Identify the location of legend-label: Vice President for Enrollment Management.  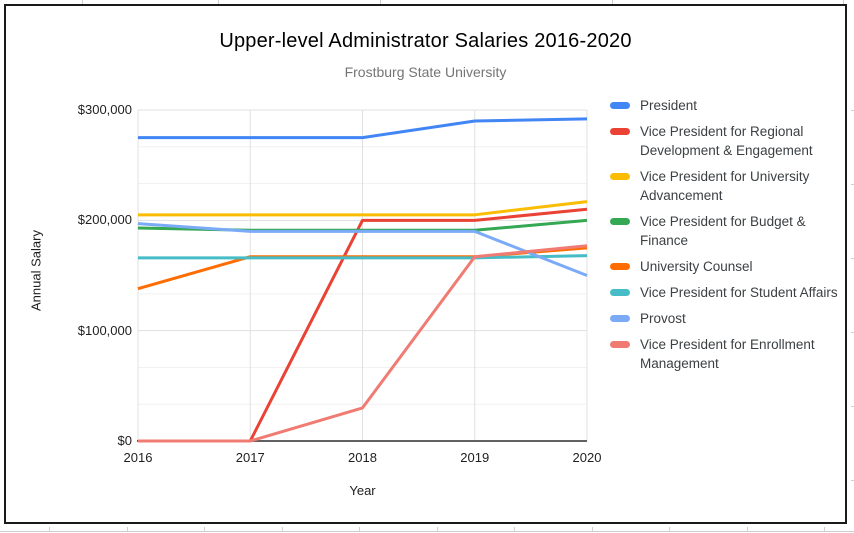
(727, 354).